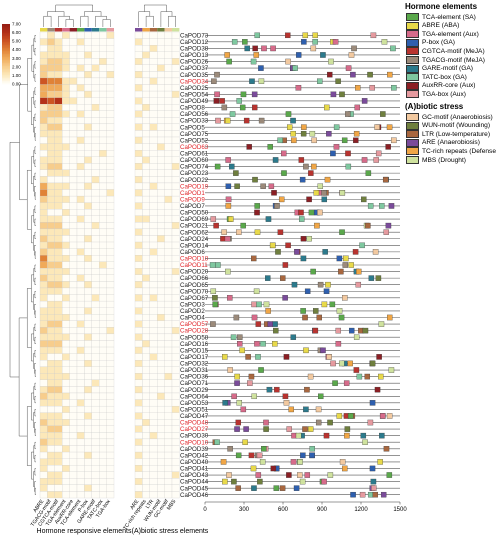 The height and width of the screenshot is (550, 496). Describe the element at coordinates (194, 449) in the screenshot. I see `gene-label: CaPOD39` at that location.